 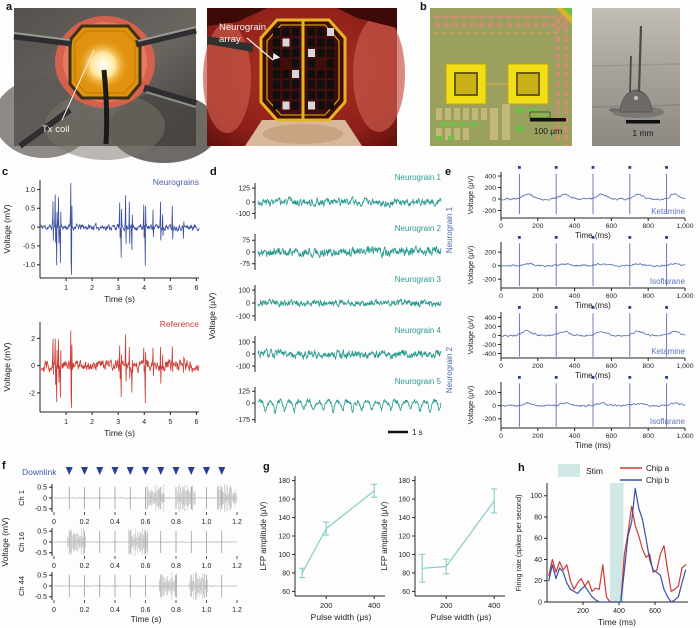 I want to click on svg-text: Downlink, so click(x=39, y=472).